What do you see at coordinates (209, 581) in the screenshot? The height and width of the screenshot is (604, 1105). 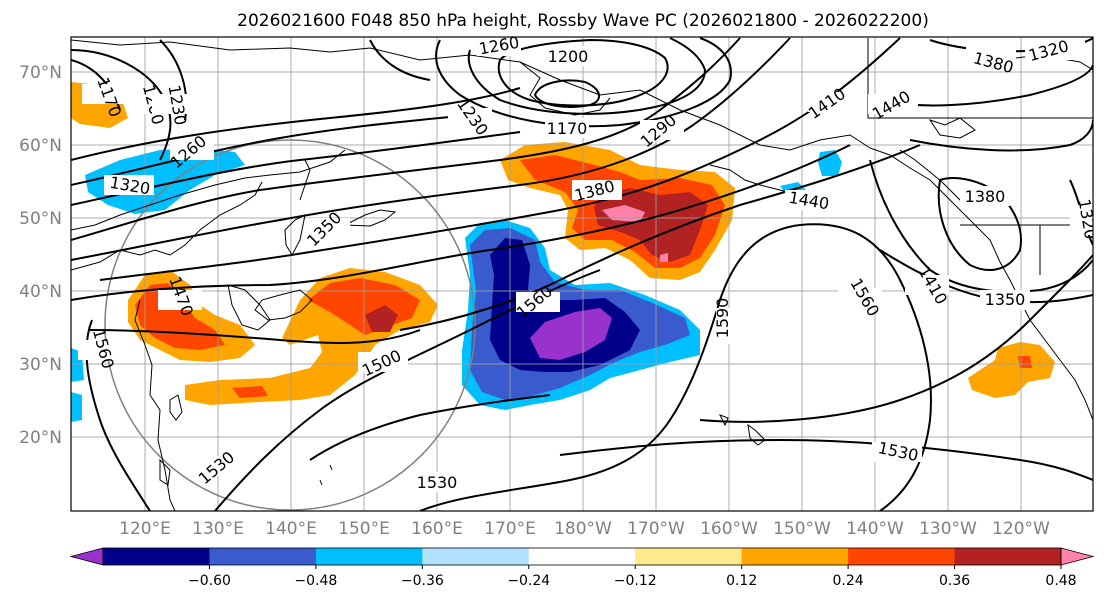 I see `colorbar-tick-label: −0.60` at bounding box center [209, 581].